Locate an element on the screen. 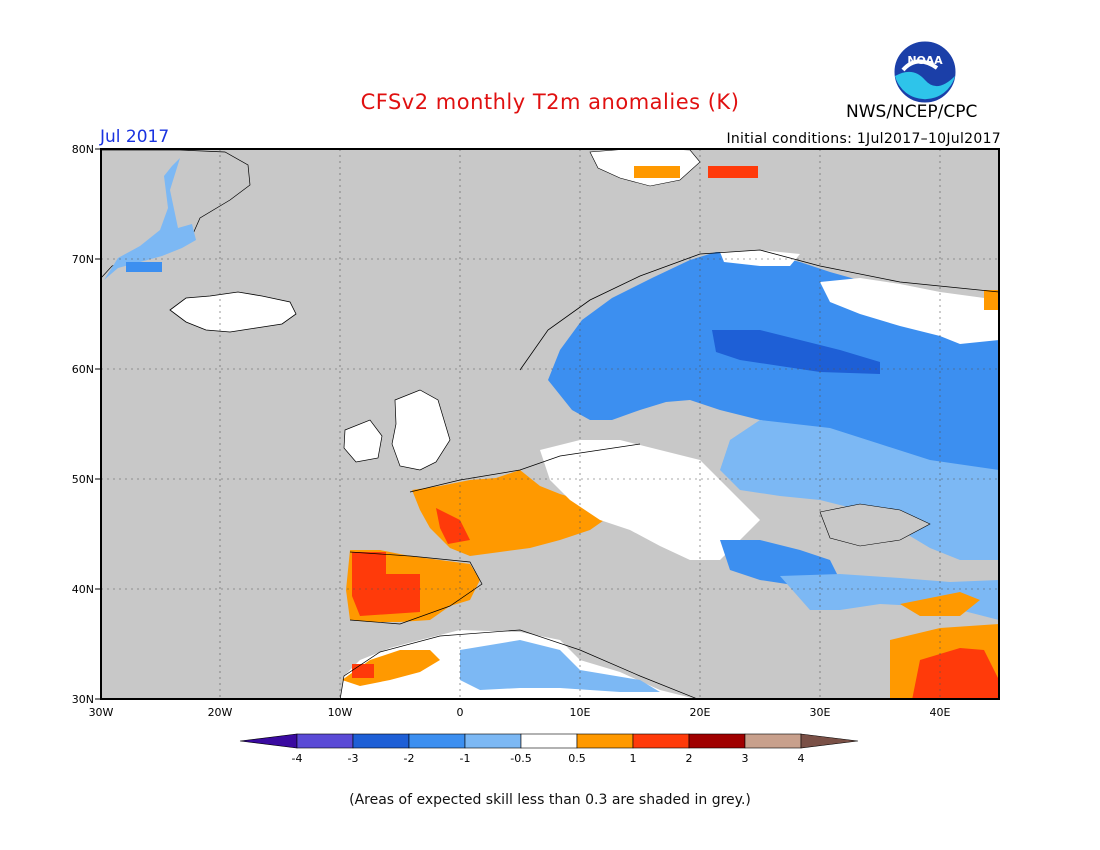 Image resolution: width=1100 pixels, height=850 pixels. colorbar-label: 4 is located at coordinates (801, 758).